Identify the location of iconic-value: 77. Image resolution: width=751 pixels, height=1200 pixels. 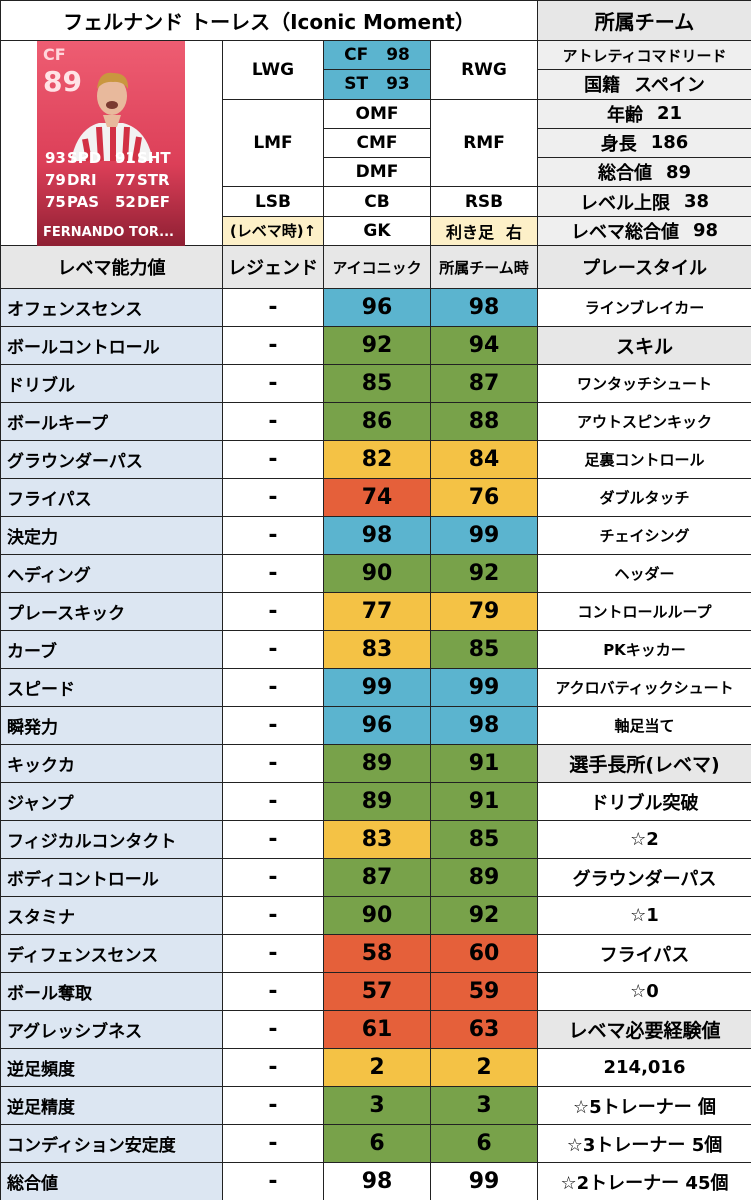
(377, 612).